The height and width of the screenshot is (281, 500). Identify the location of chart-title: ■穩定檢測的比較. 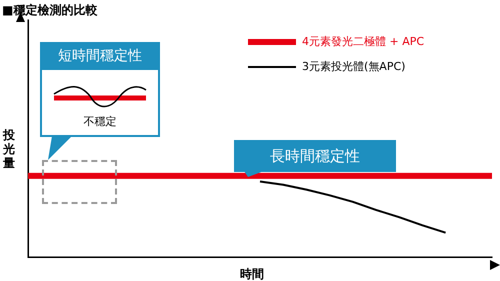
(50, 10).